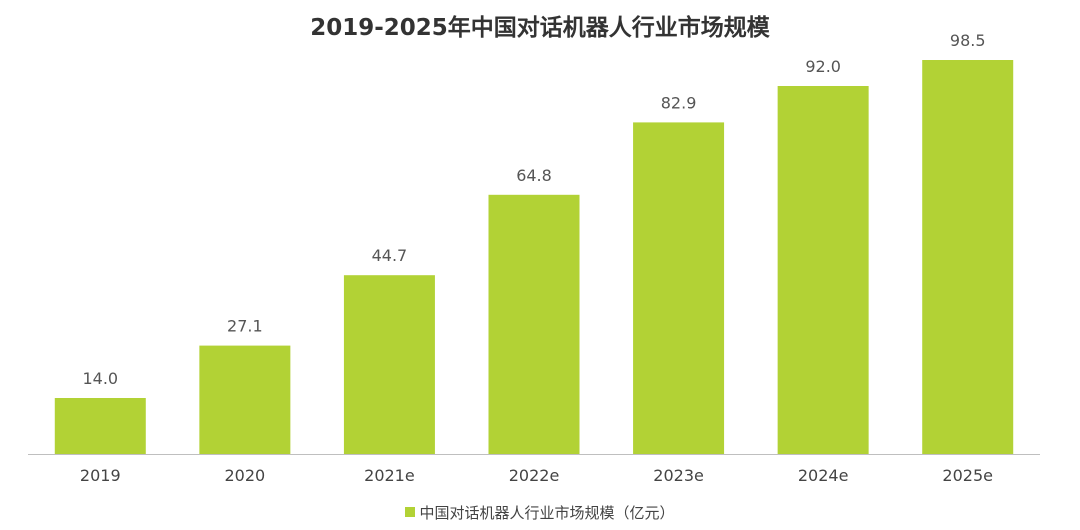 This screenshot has width=1080, height=530. I want to click on value-label-2022e: 64.8, so click(534, 175).